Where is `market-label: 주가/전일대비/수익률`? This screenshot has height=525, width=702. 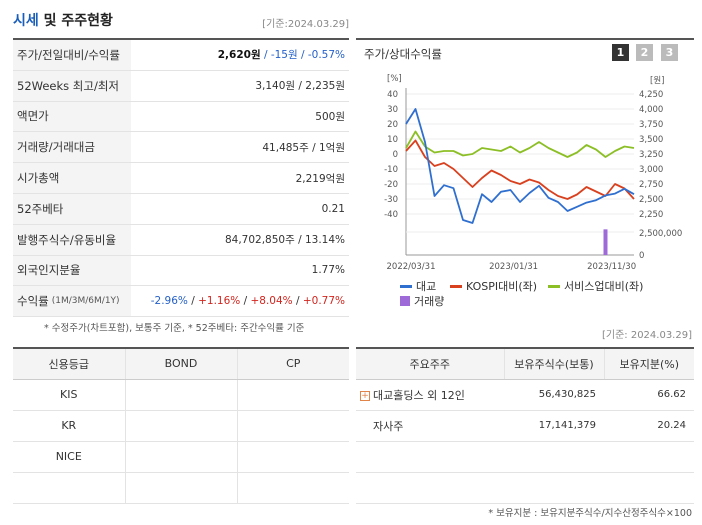 market-label: 주가/전일대비/수익률 is located at coordinates (72, 55).